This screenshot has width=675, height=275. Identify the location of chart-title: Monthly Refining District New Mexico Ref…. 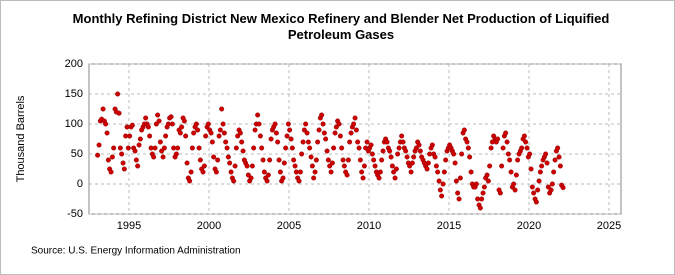
(341, 26).